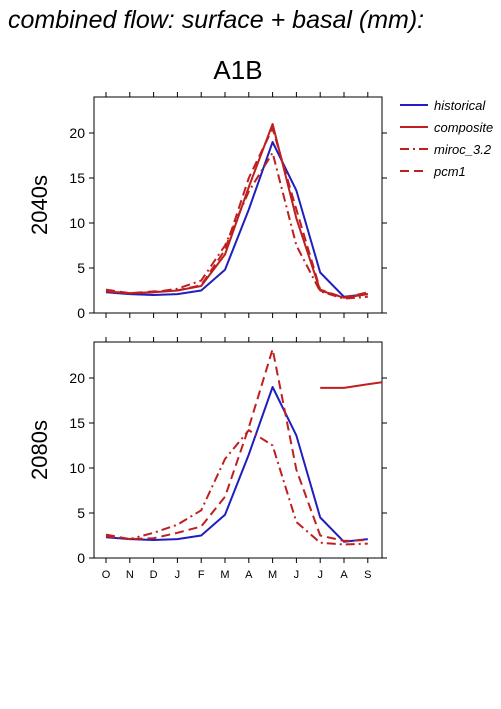 The width and height of the screenshot is (501, 709). I want to click on x-tick-label: D, so click(154, 575).